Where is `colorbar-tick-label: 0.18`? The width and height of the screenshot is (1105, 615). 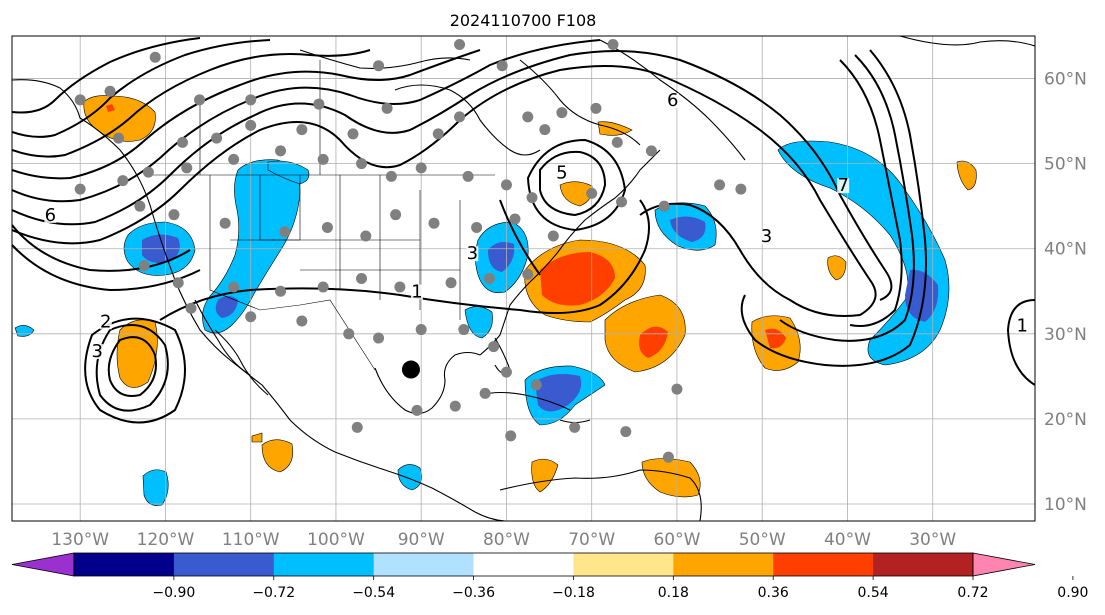 colorbar-tick-label: 0.18 is located at coordinates (673, 593).